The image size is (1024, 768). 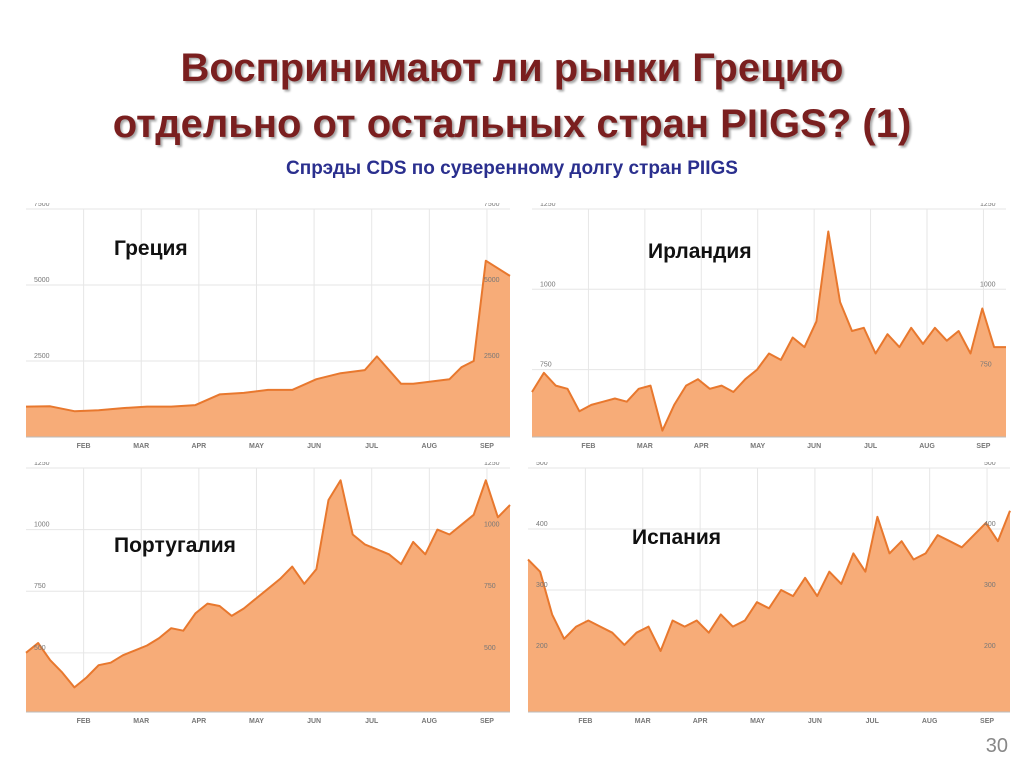 I want to click on y-tick-label-left: 300, so click(x=542, y=585).